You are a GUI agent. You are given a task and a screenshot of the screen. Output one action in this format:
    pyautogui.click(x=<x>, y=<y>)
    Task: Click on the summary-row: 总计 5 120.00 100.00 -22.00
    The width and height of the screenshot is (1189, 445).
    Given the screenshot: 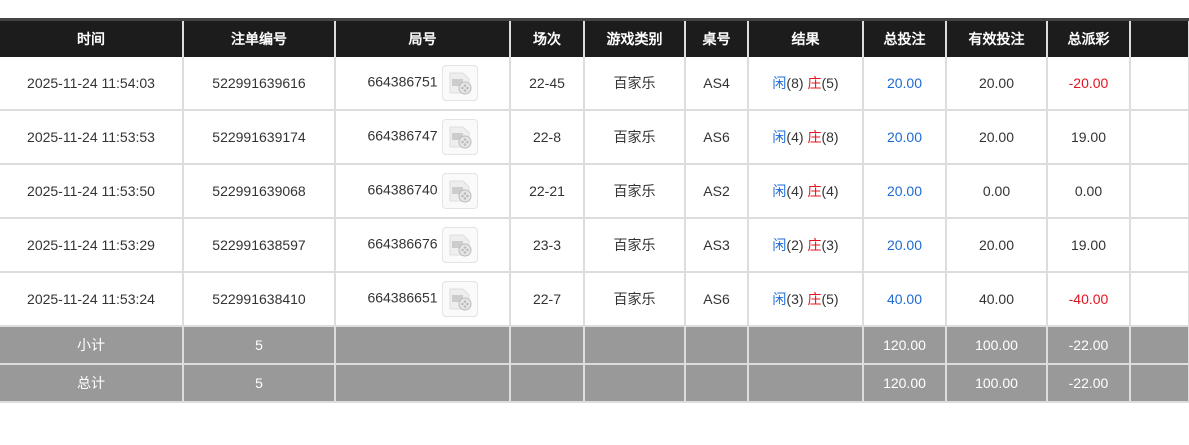 What is the action you would take?
    pyautogui.click(x=594, y=383)
    